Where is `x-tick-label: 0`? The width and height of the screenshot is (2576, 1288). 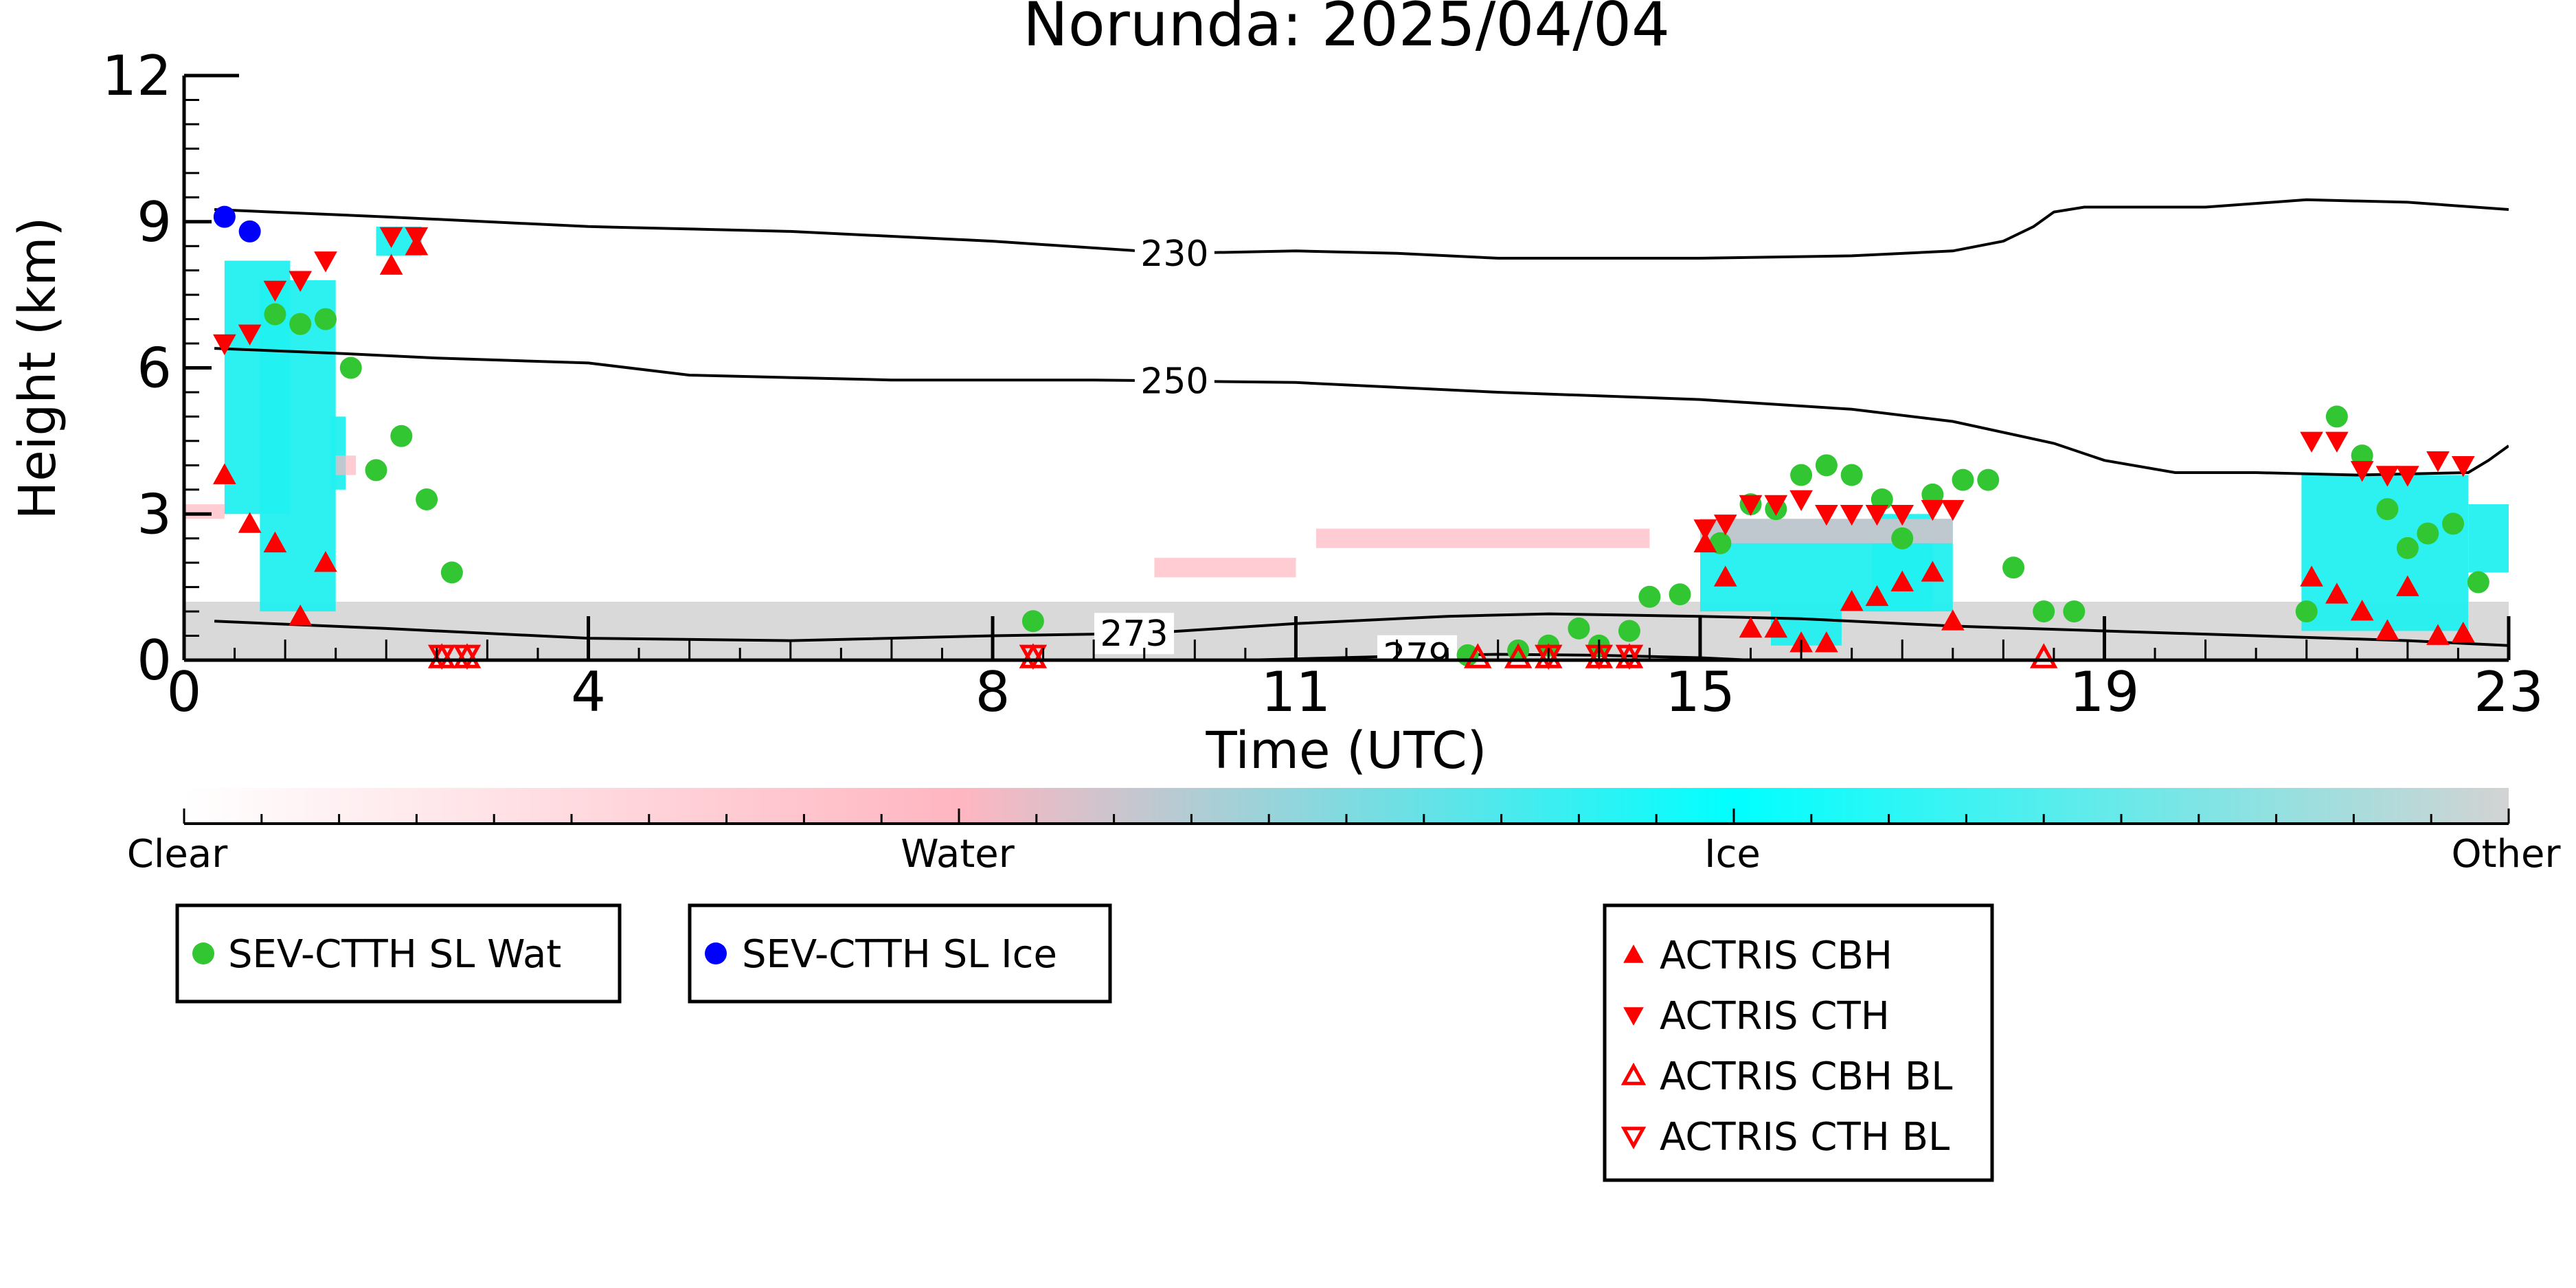
x-tick-label: 0 is located at coordinates (184, 692).